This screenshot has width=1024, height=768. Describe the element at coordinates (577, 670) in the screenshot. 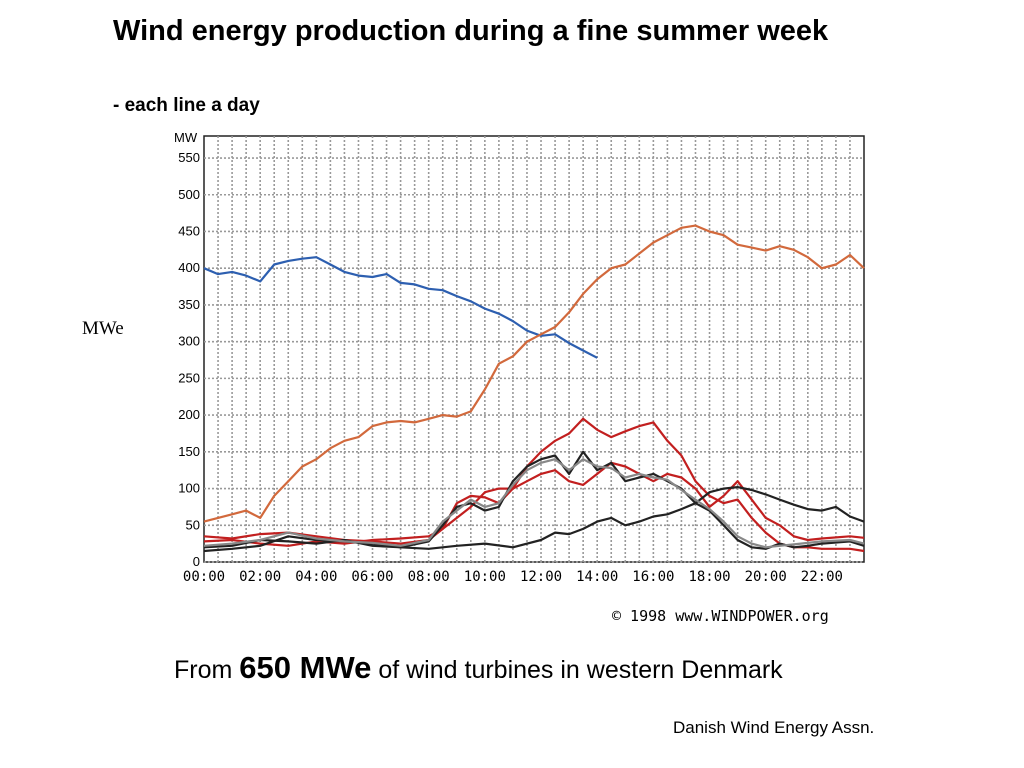

I see `caption-suffix: of wind turbines in western Denmark` at that location.